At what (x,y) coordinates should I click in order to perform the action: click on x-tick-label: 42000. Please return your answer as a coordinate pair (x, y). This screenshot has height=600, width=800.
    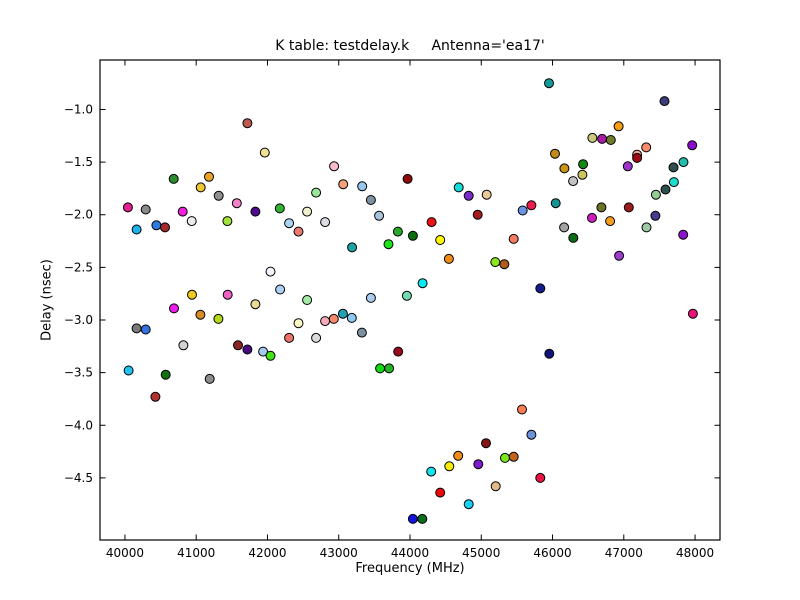
    Looking at the image, I should click on (267, 553).